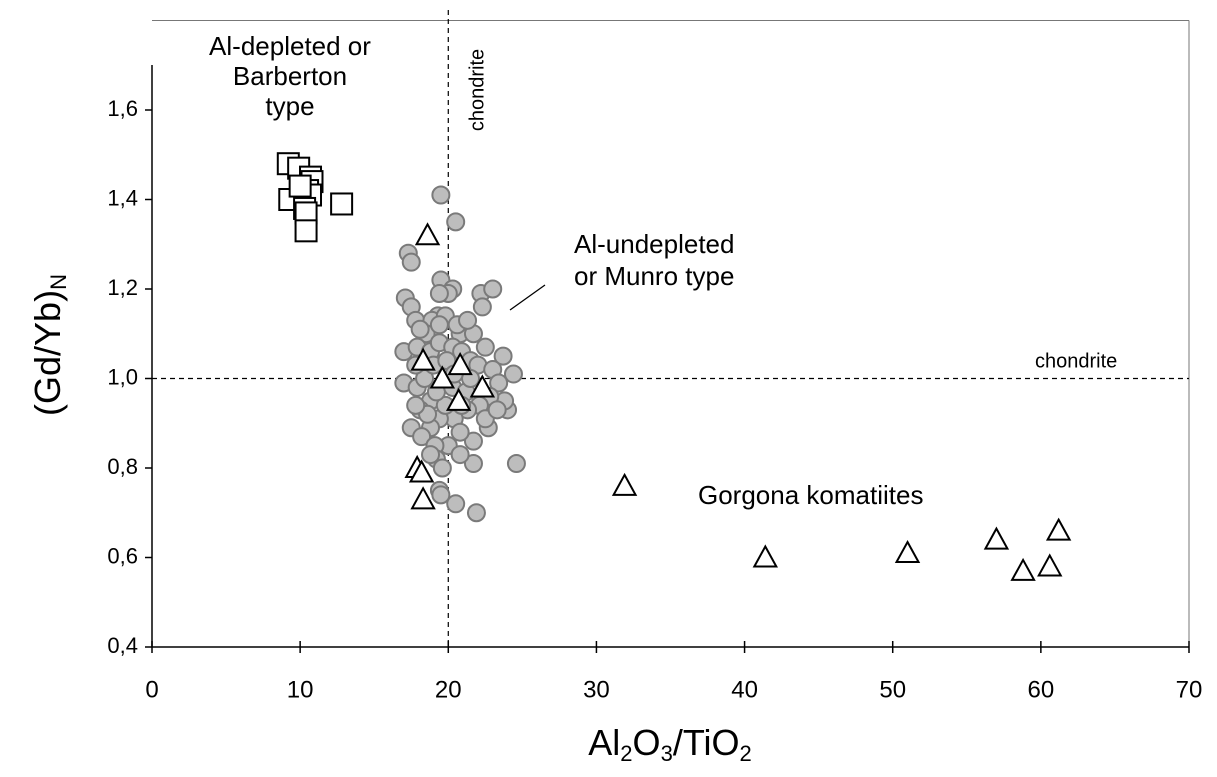  I want to click on y-tick-label: 0,8, so click(122, 466).